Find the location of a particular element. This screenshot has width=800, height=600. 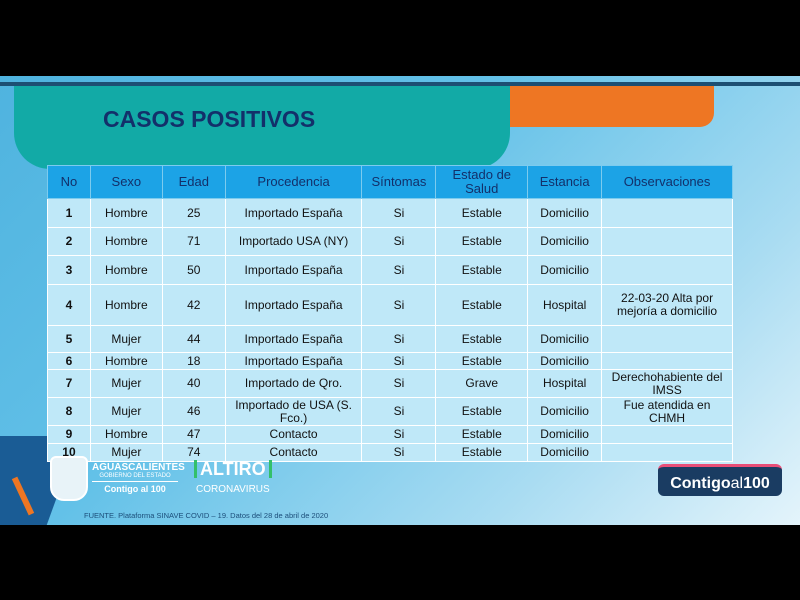

table-row: 9 Hombre 47 Contacto Si Estable Domicilio is located at coordinates (390, 434).